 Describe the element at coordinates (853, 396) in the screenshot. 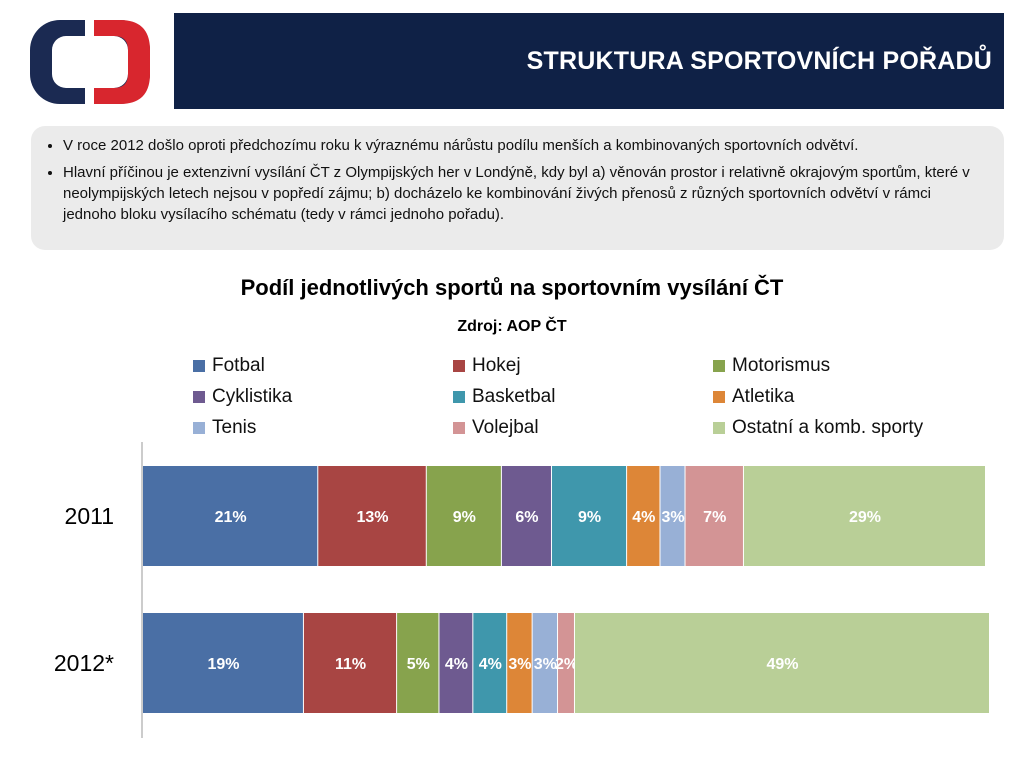

I see `legend-item: Atletika` at that location.